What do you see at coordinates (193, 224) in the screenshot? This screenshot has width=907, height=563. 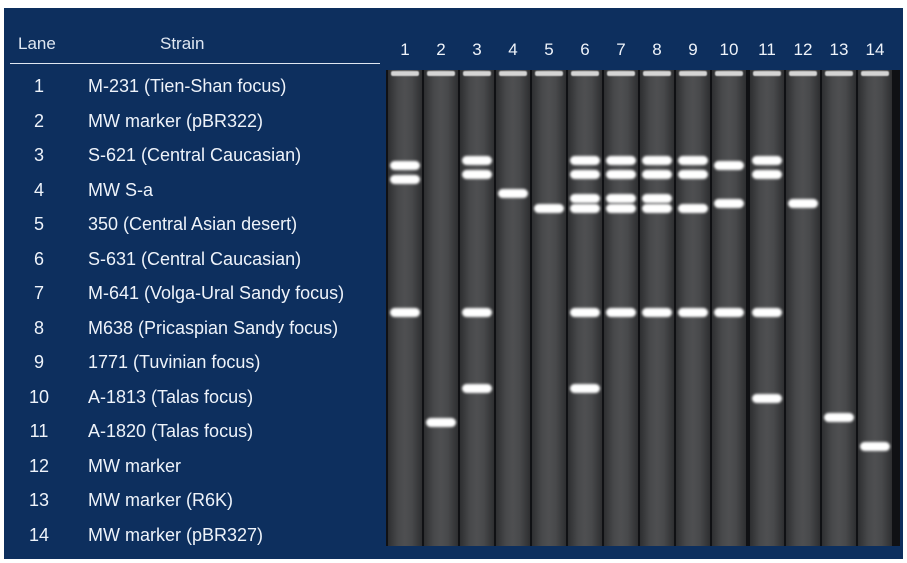 I see `legend-strain-name: 350 (Central Asian desert)` at bounding box center [193, 224].